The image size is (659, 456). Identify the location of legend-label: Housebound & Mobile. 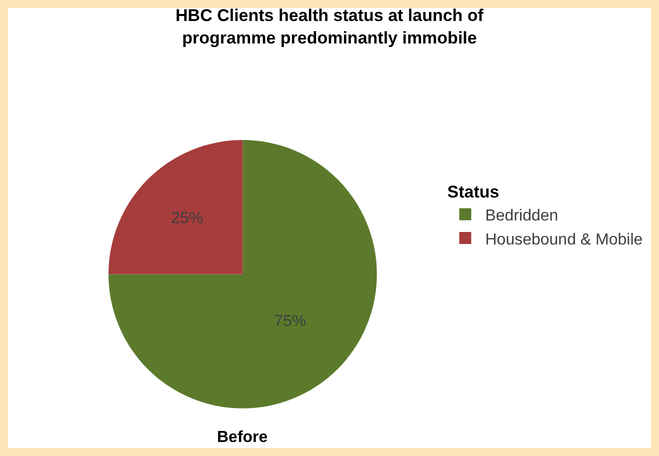
(564, 239).